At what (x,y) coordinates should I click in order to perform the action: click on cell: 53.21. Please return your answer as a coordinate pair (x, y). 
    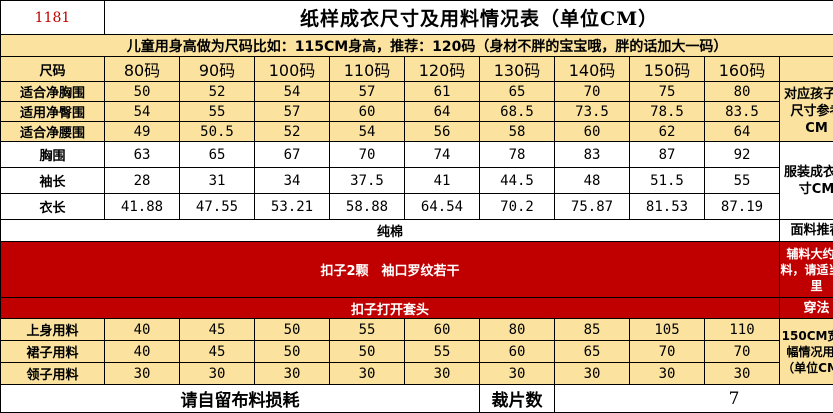
    Looking at the image, I should click on (292, 207).